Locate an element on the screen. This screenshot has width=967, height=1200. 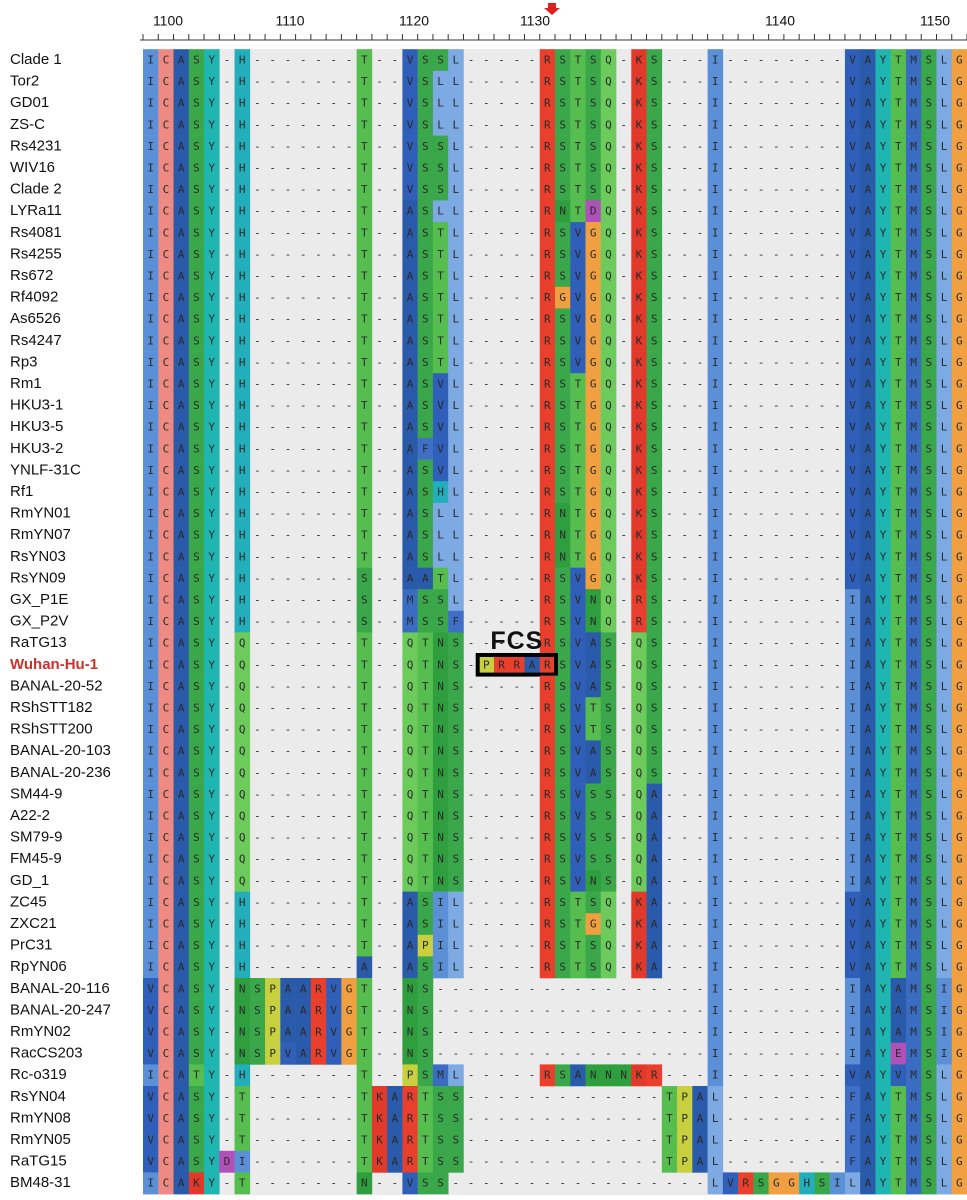
sequence-name: Rf4092 is located at coordinates (34, 297).